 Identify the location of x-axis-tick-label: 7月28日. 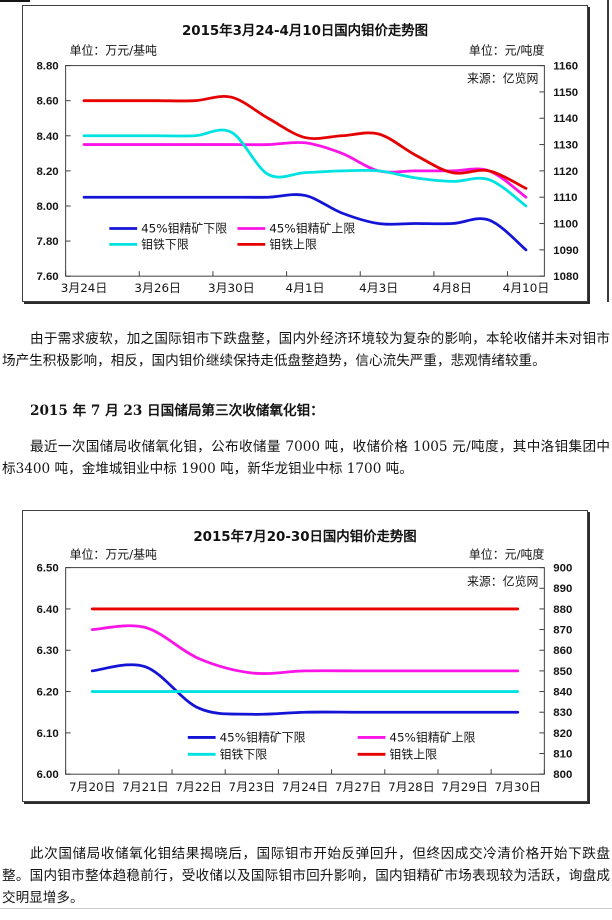
(411, 787).